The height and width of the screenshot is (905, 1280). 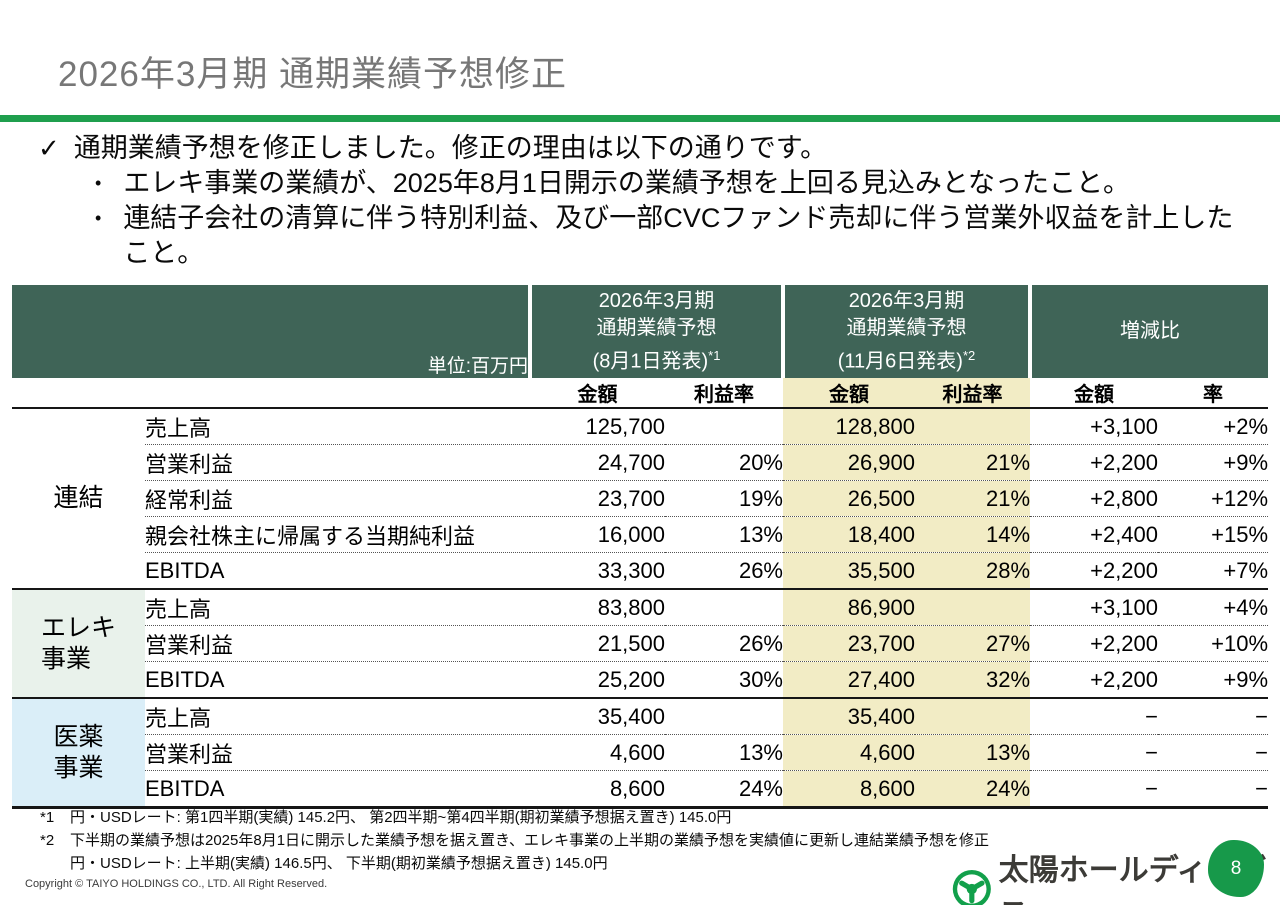 What do you see at coordinates (1213, 607) in the screenshot?
I see `cell-diff-rate: +4%` at bounding box center [1213, 607].